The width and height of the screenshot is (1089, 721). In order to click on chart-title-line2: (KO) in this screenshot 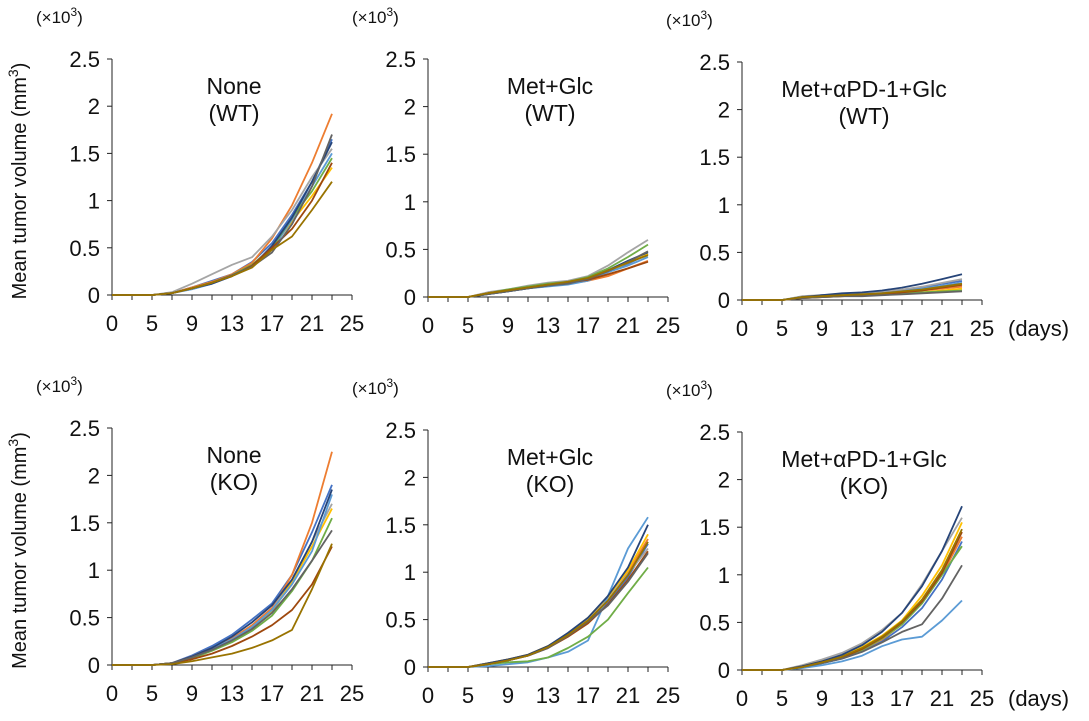, I will do `click(864, 486)`.